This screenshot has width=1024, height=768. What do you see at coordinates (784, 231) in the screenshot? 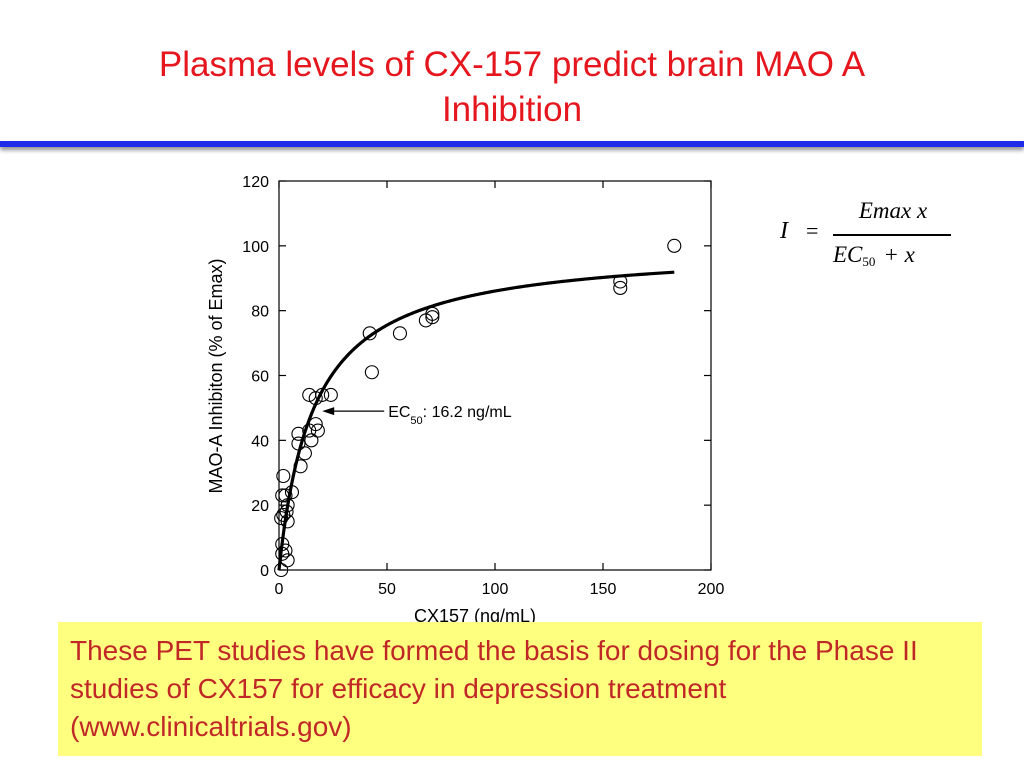
I see `formula-lhs: I` at bounding box center [784, 231].